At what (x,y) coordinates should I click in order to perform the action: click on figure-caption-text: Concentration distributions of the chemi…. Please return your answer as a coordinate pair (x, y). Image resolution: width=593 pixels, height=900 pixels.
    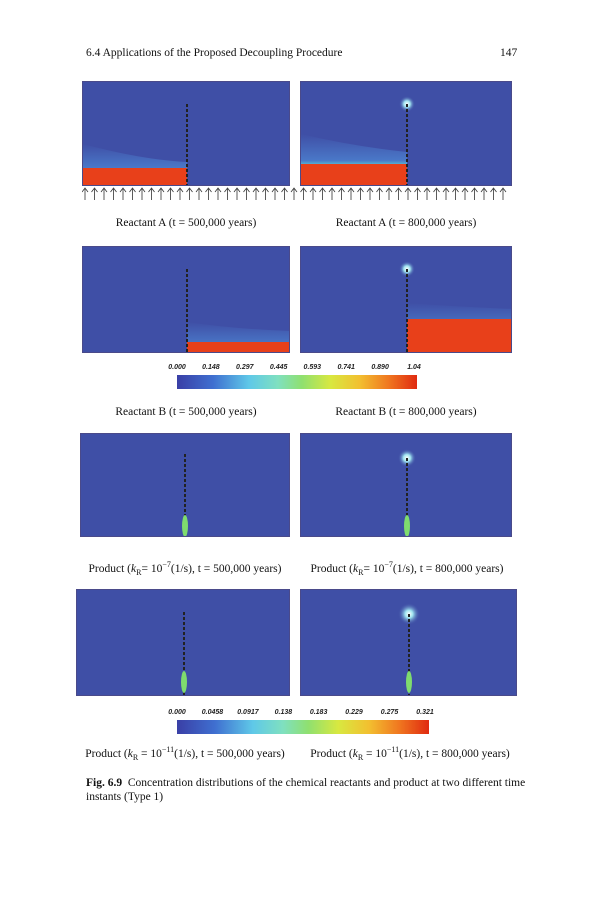
    Looking at the image, I should click on (306, 790).